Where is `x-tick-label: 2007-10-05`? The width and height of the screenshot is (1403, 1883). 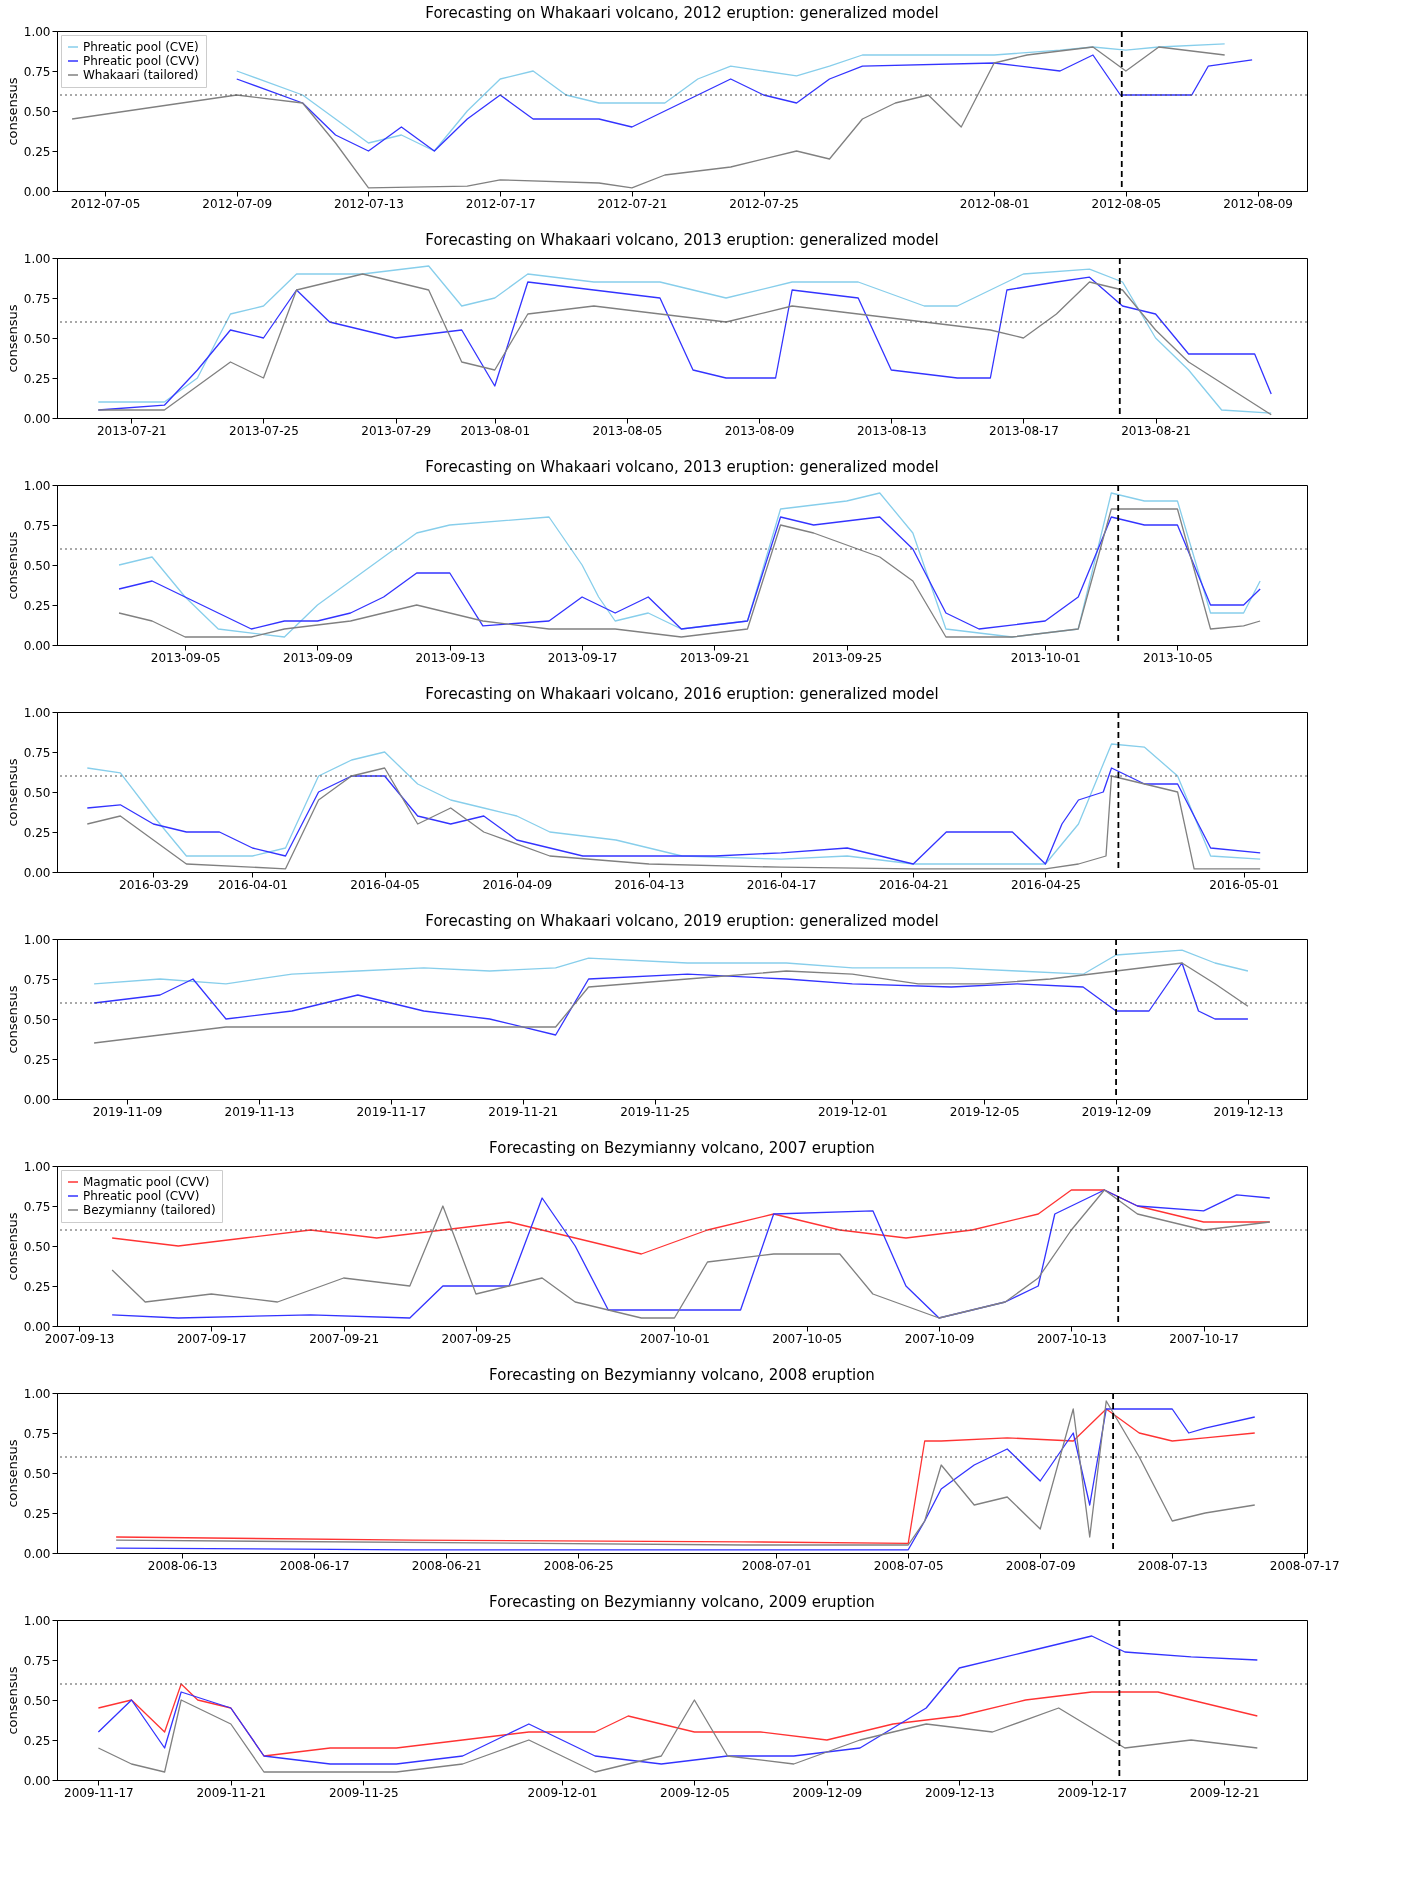
x-tick-label: 2007-10-05 is located at coordinates (807, 1338).